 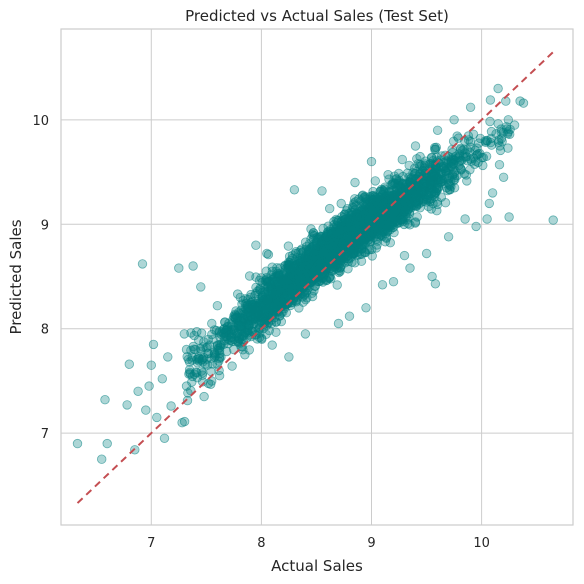 I want to click on x-tick-label: 9, so click(x=371, y=543).